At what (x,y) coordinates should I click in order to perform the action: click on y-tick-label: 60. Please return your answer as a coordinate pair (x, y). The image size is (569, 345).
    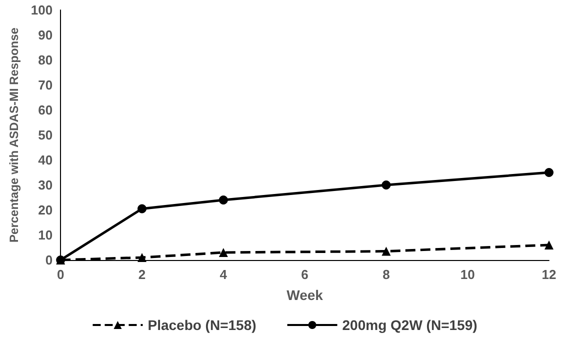
    Looking at the image, I should click on (45, 110).